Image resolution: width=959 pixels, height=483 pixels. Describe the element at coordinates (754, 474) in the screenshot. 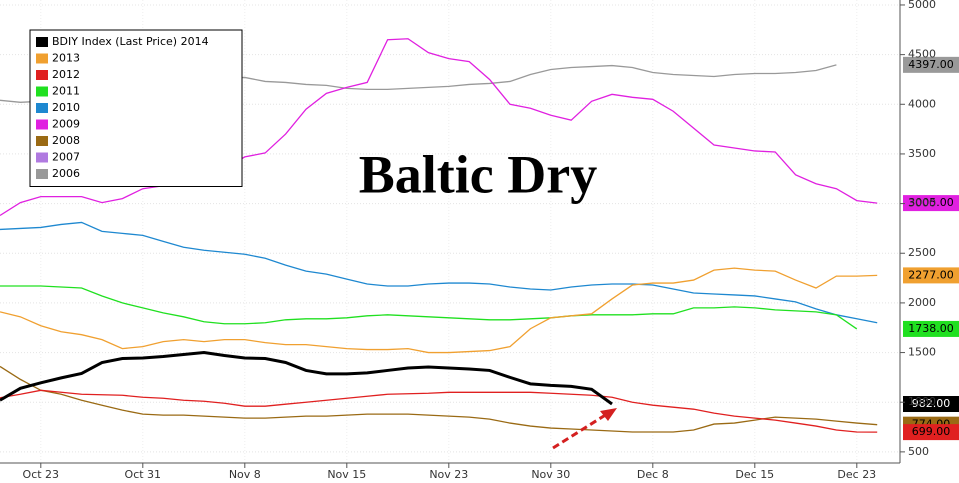

I see `x-tick-label: Dec 15` at that location.